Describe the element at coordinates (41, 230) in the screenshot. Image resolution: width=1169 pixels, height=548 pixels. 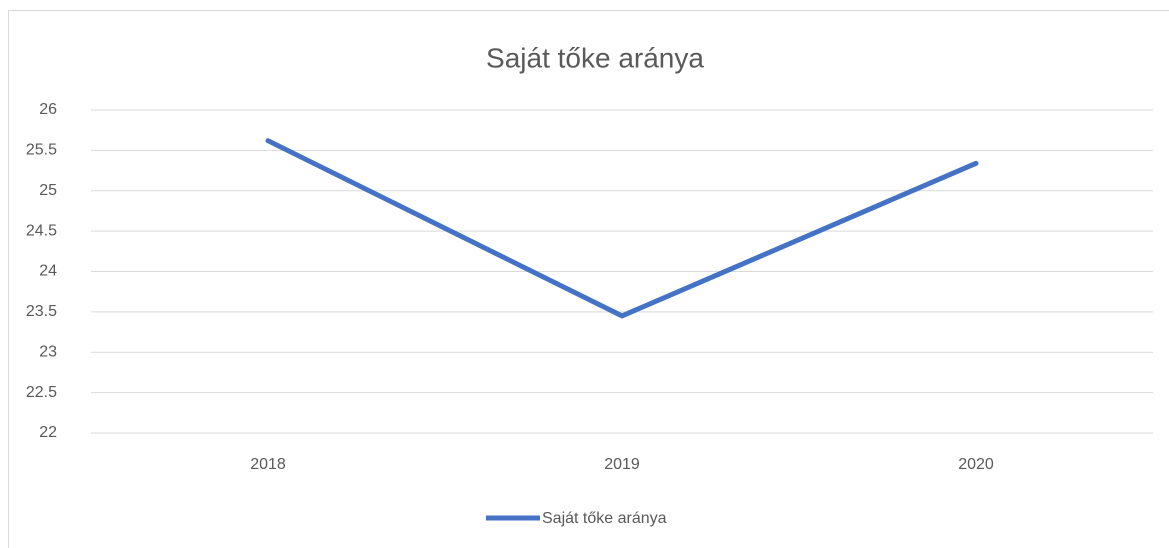
I see `y-tick-label: 24.5` at that location.